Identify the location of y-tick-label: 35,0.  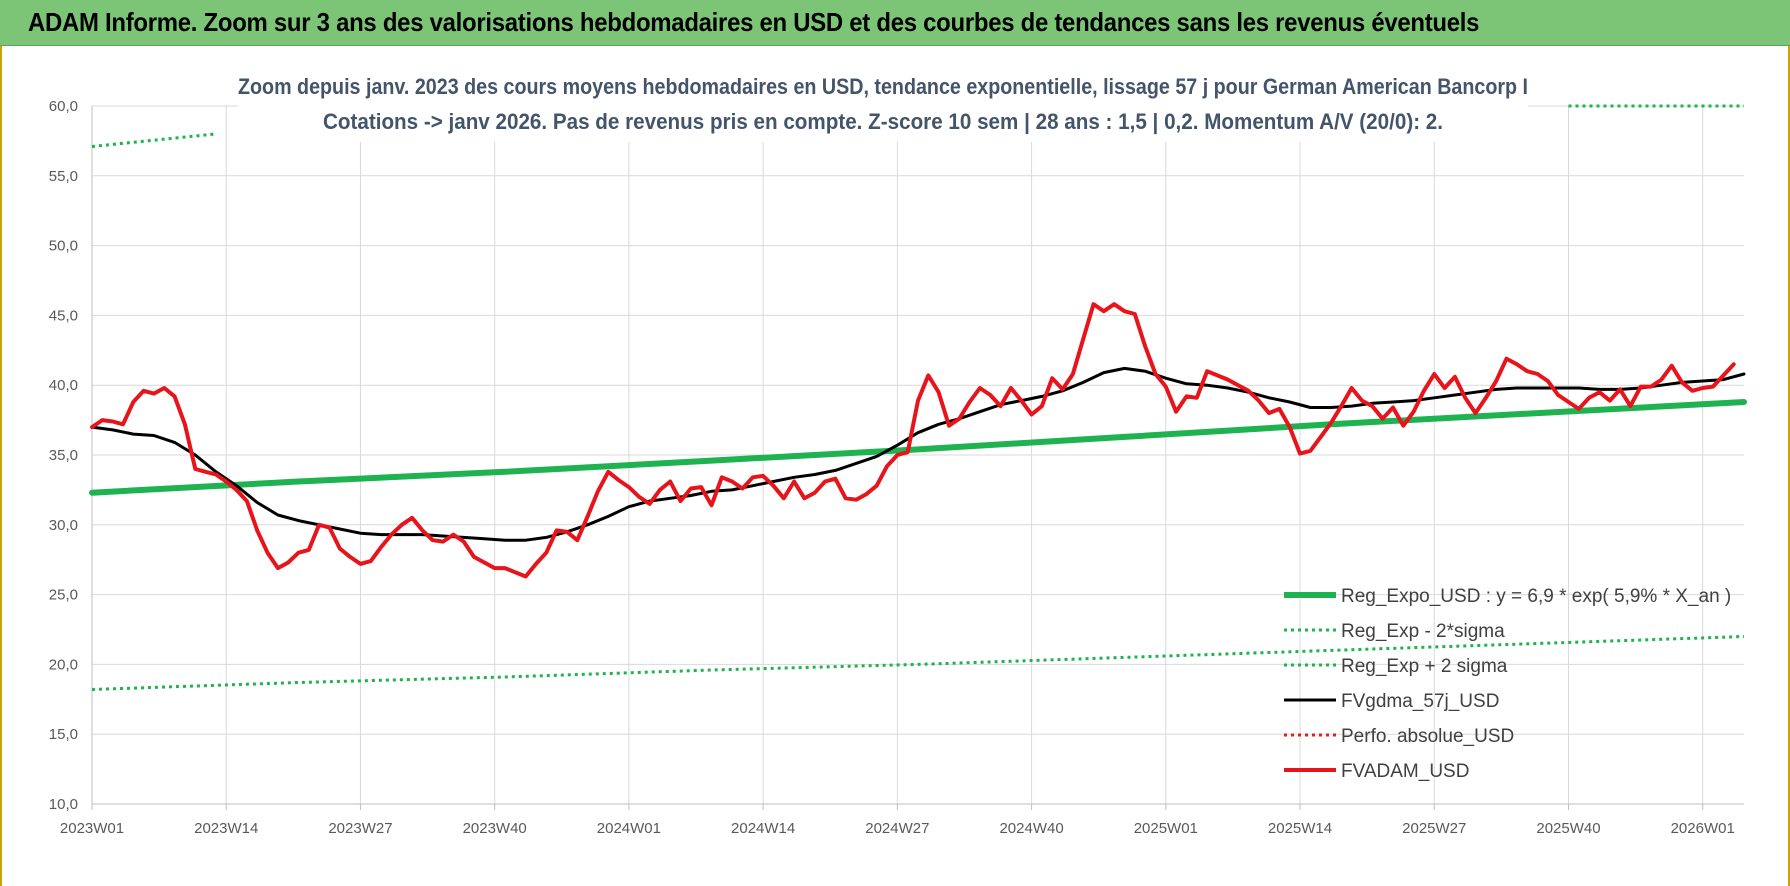
(63, 455).